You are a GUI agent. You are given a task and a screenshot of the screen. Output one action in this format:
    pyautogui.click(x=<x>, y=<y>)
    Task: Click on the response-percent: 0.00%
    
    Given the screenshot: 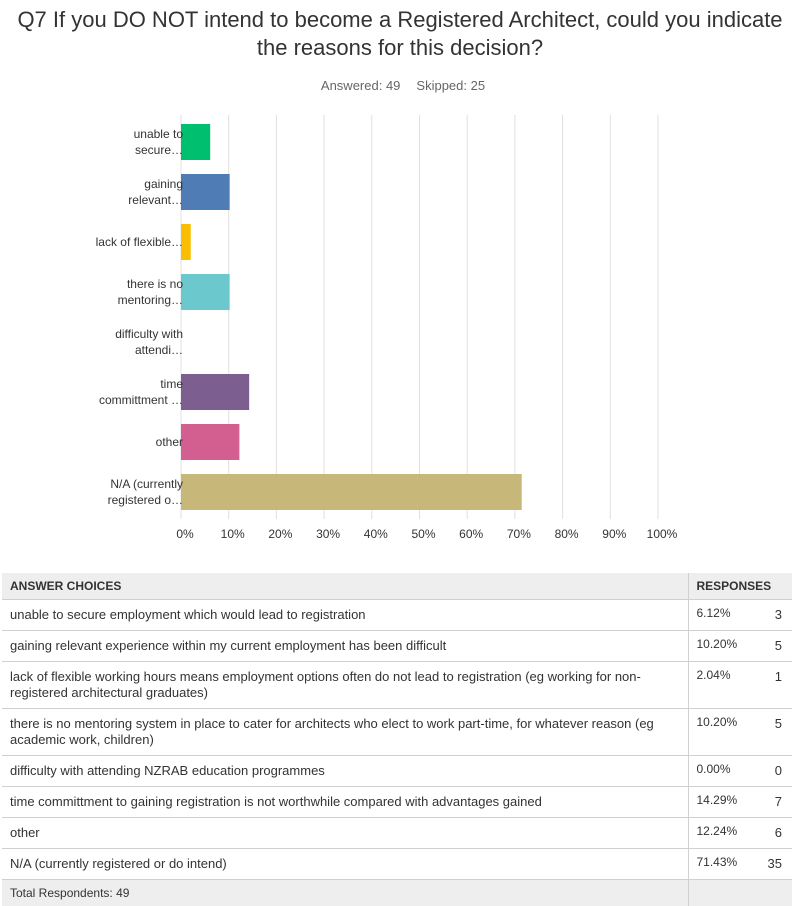 What is the action you would take?
    pyautogui.click(x=719, y=771)
    